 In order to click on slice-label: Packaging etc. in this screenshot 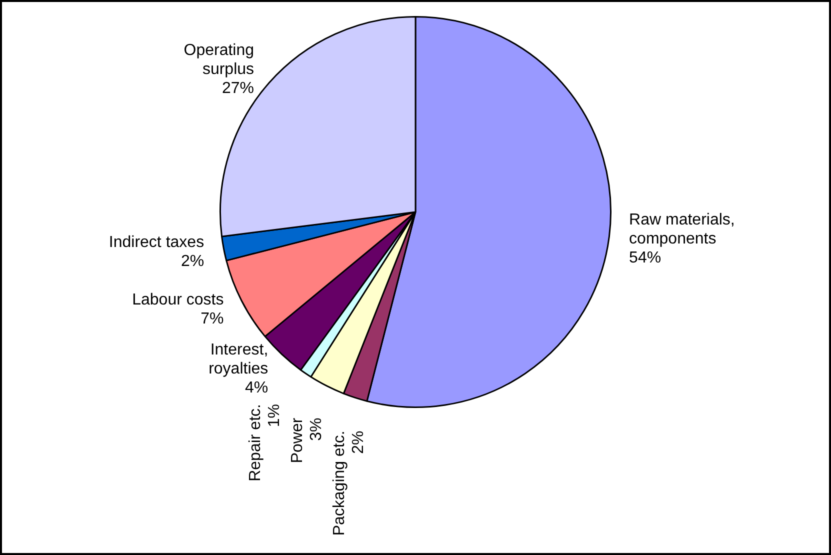, I will do `click(339, 483)`.